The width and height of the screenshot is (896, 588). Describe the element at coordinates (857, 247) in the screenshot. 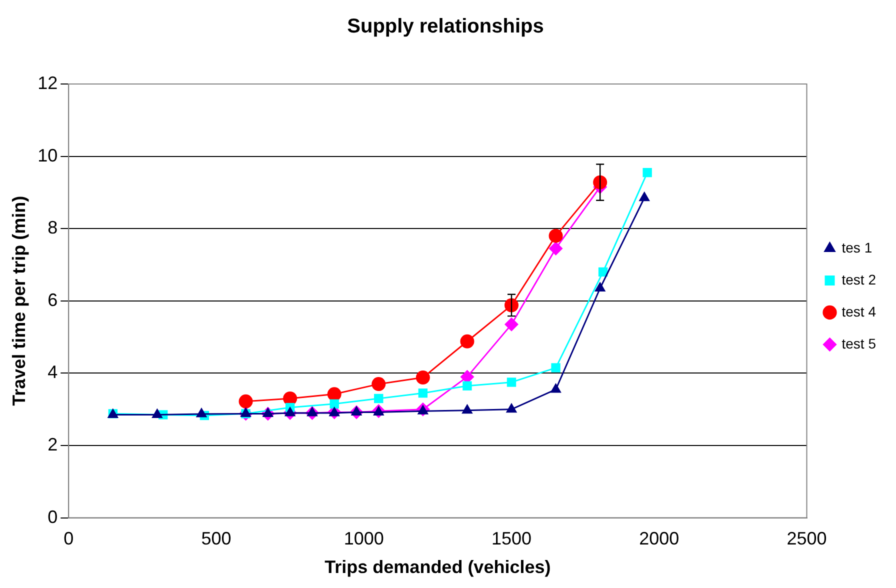

I see `legend-label: tes 1` at that location.